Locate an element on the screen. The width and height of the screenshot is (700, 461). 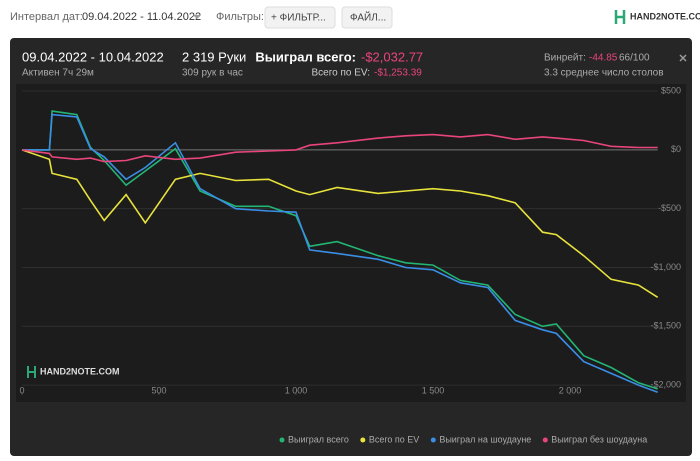
logo: HAND2NOTE.COM is located at coordinates (665, 16).